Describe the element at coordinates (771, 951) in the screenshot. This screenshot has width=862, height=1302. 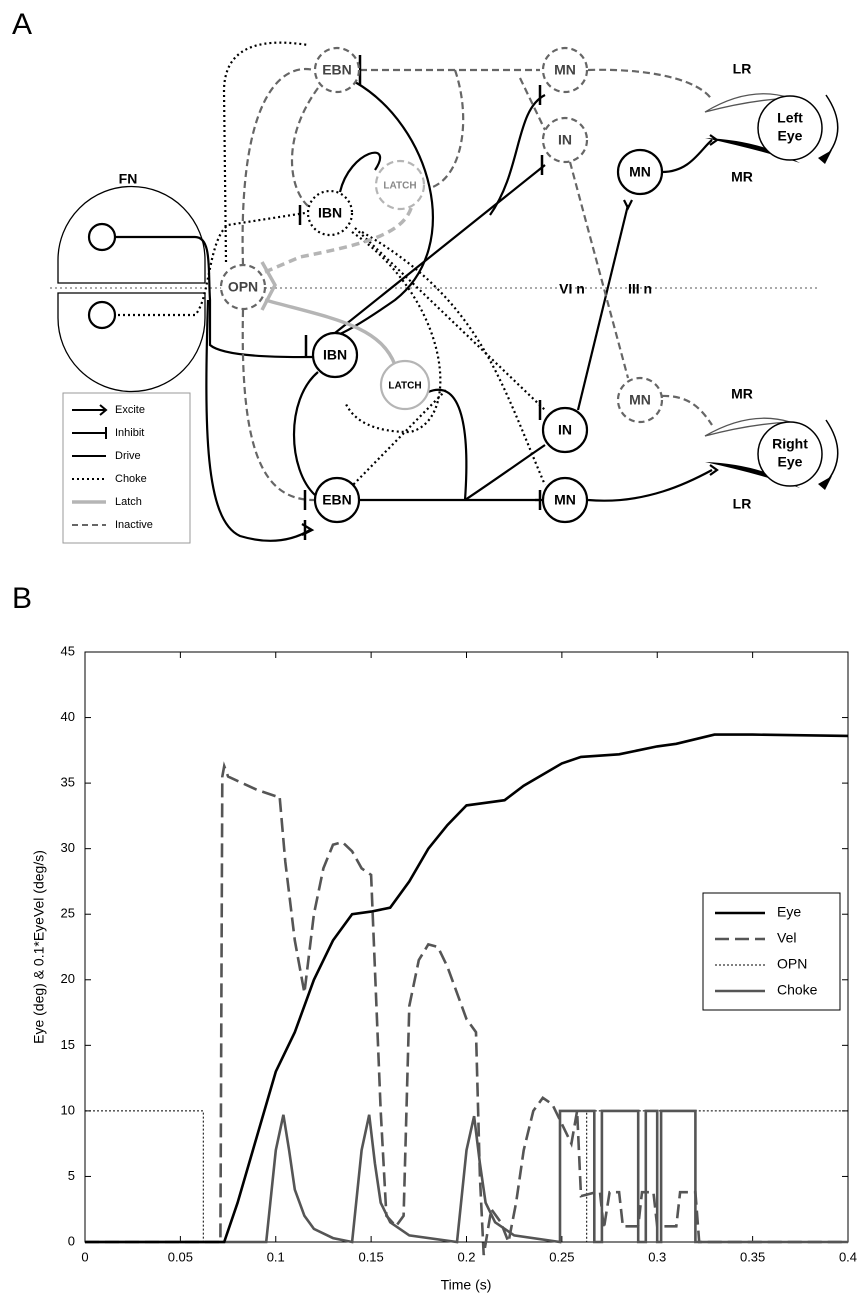
I see `legend-box` at that location.